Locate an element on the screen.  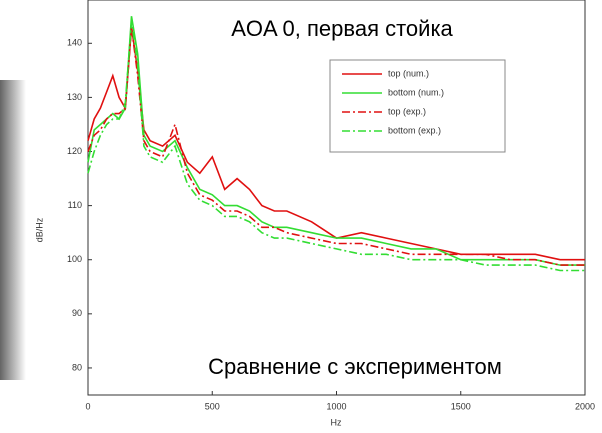
annotation: Сравнение с экспериментом is located at coordinates (355, 366).